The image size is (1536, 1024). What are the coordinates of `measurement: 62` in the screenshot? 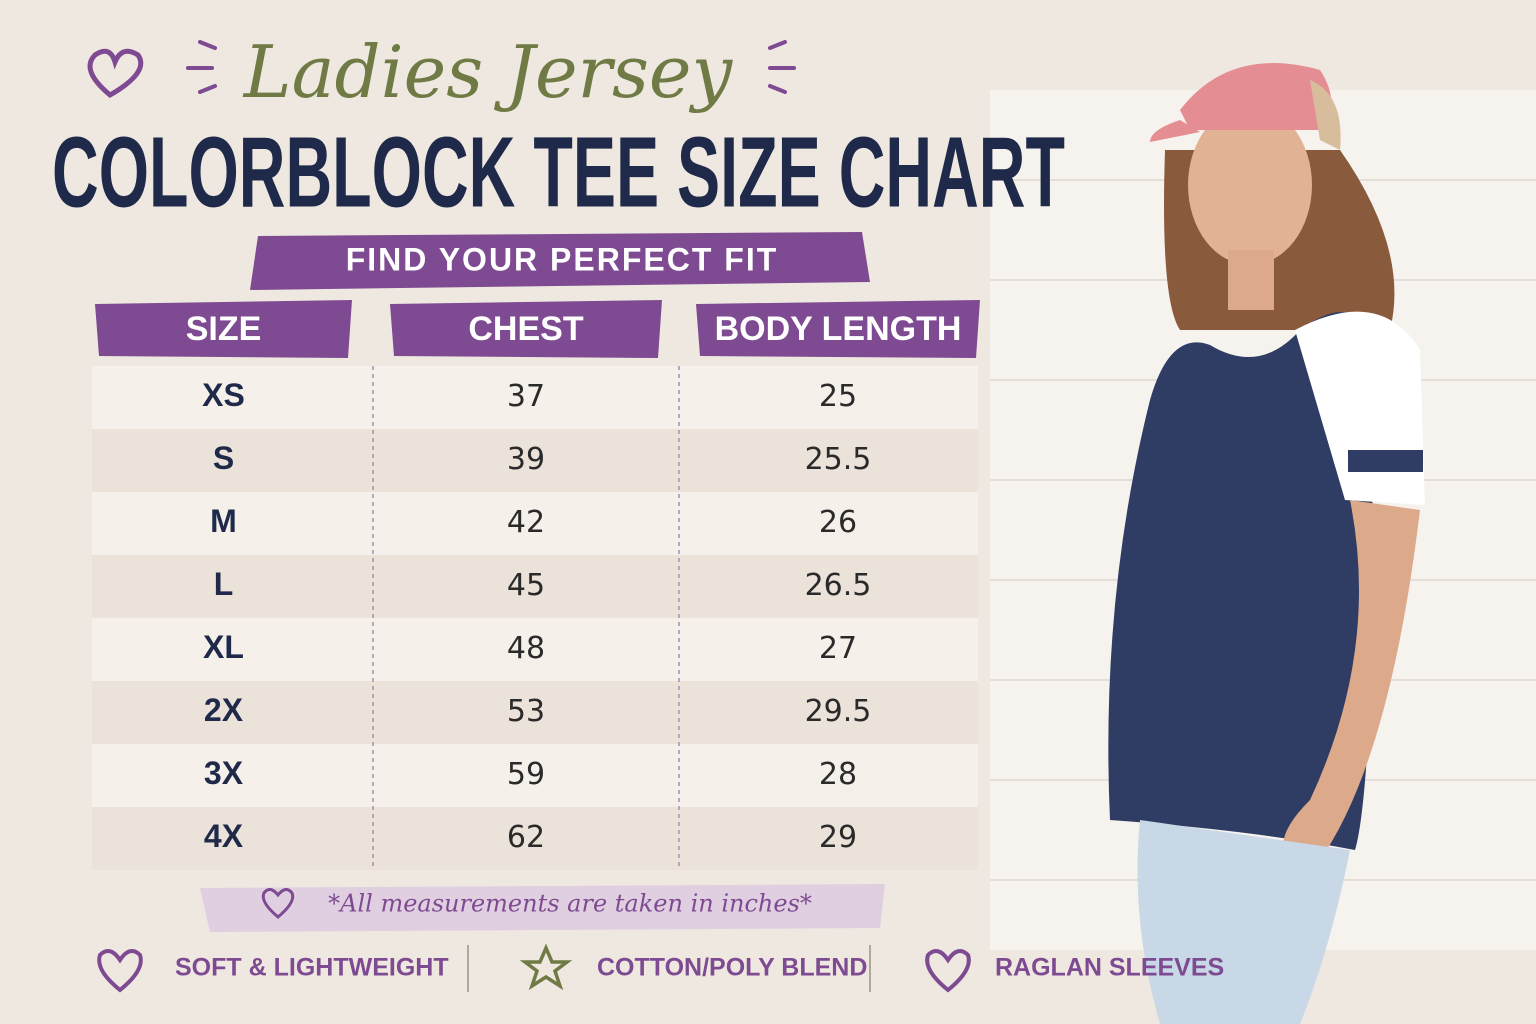 It's located at (526, 837).